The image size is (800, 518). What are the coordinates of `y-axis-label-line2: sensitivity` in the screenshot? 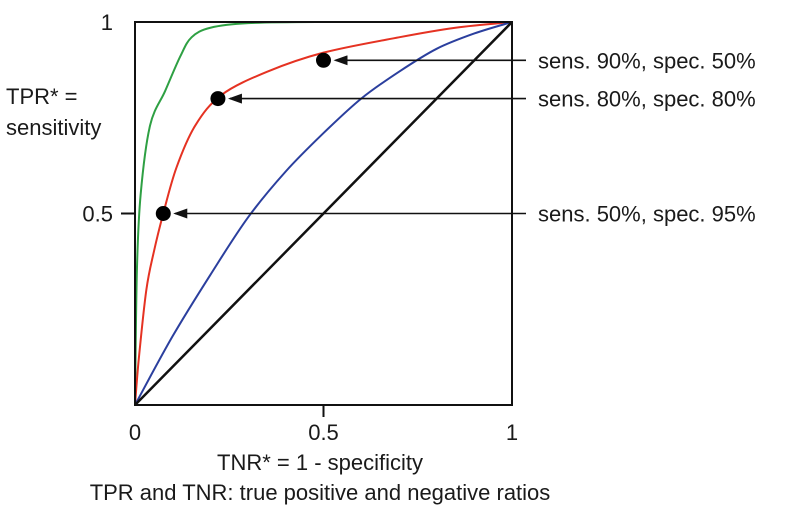 It's located at (53, 127).